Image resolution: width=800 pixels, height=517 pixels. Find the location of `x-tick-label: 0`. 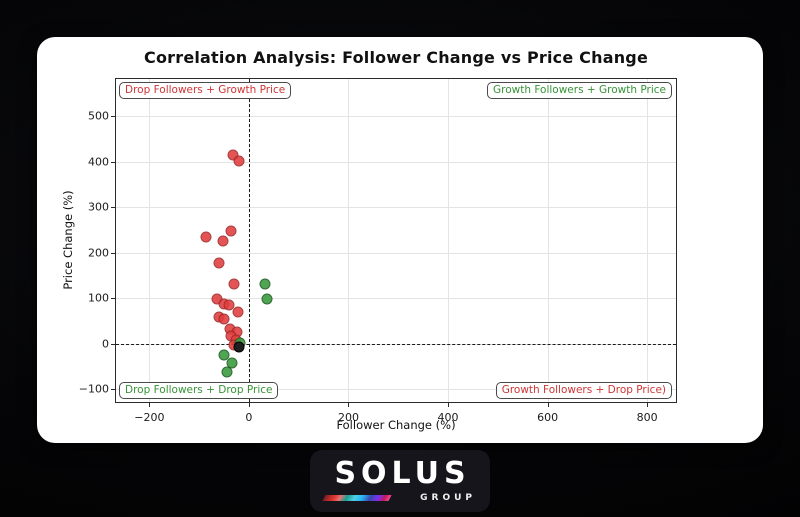

x-tick-label: 0 is located at coordinates (249, 417).